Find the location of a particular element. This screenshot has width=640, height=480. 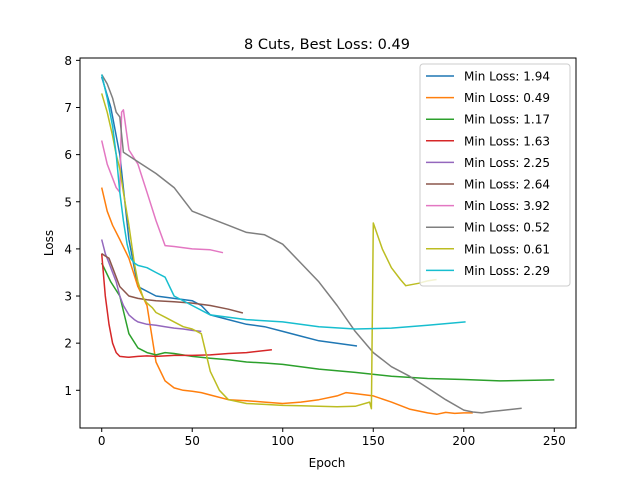

chart-title: 8 Cuts, Best Loss: 0.49 is located at coordinates (327, 45).